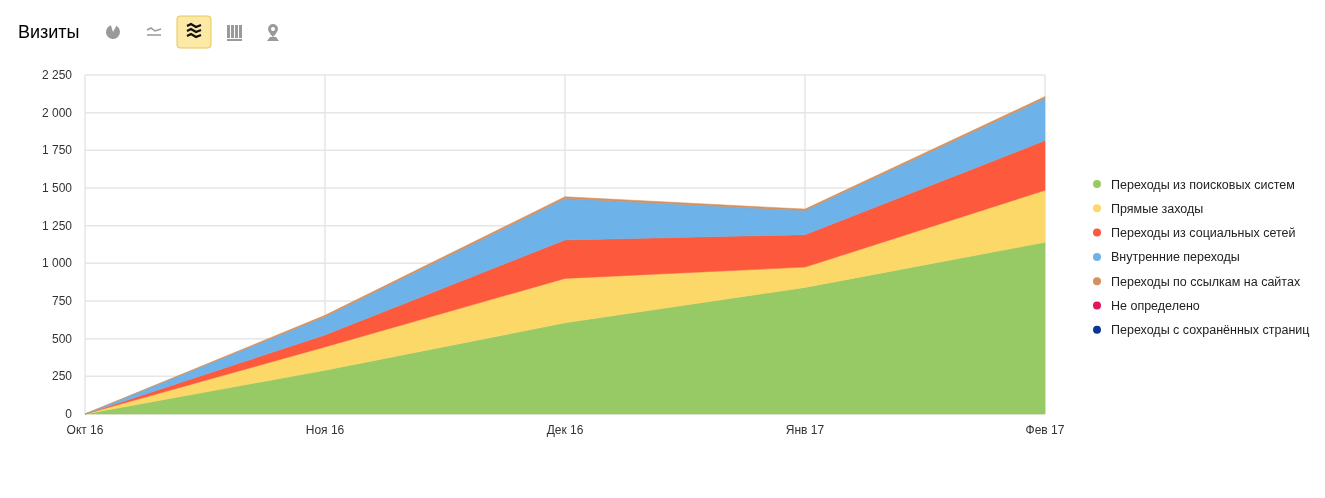  I want to click on y-tick-label: 2 250, so click(57, 75).